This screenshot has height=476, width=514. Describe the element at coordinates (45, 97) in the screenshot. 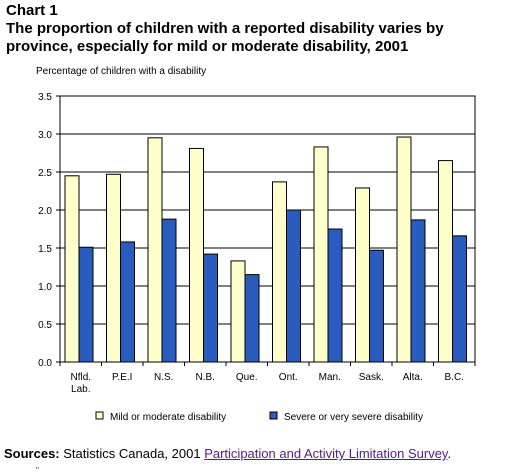

I see `y-tick-label: 3.5` at that location.